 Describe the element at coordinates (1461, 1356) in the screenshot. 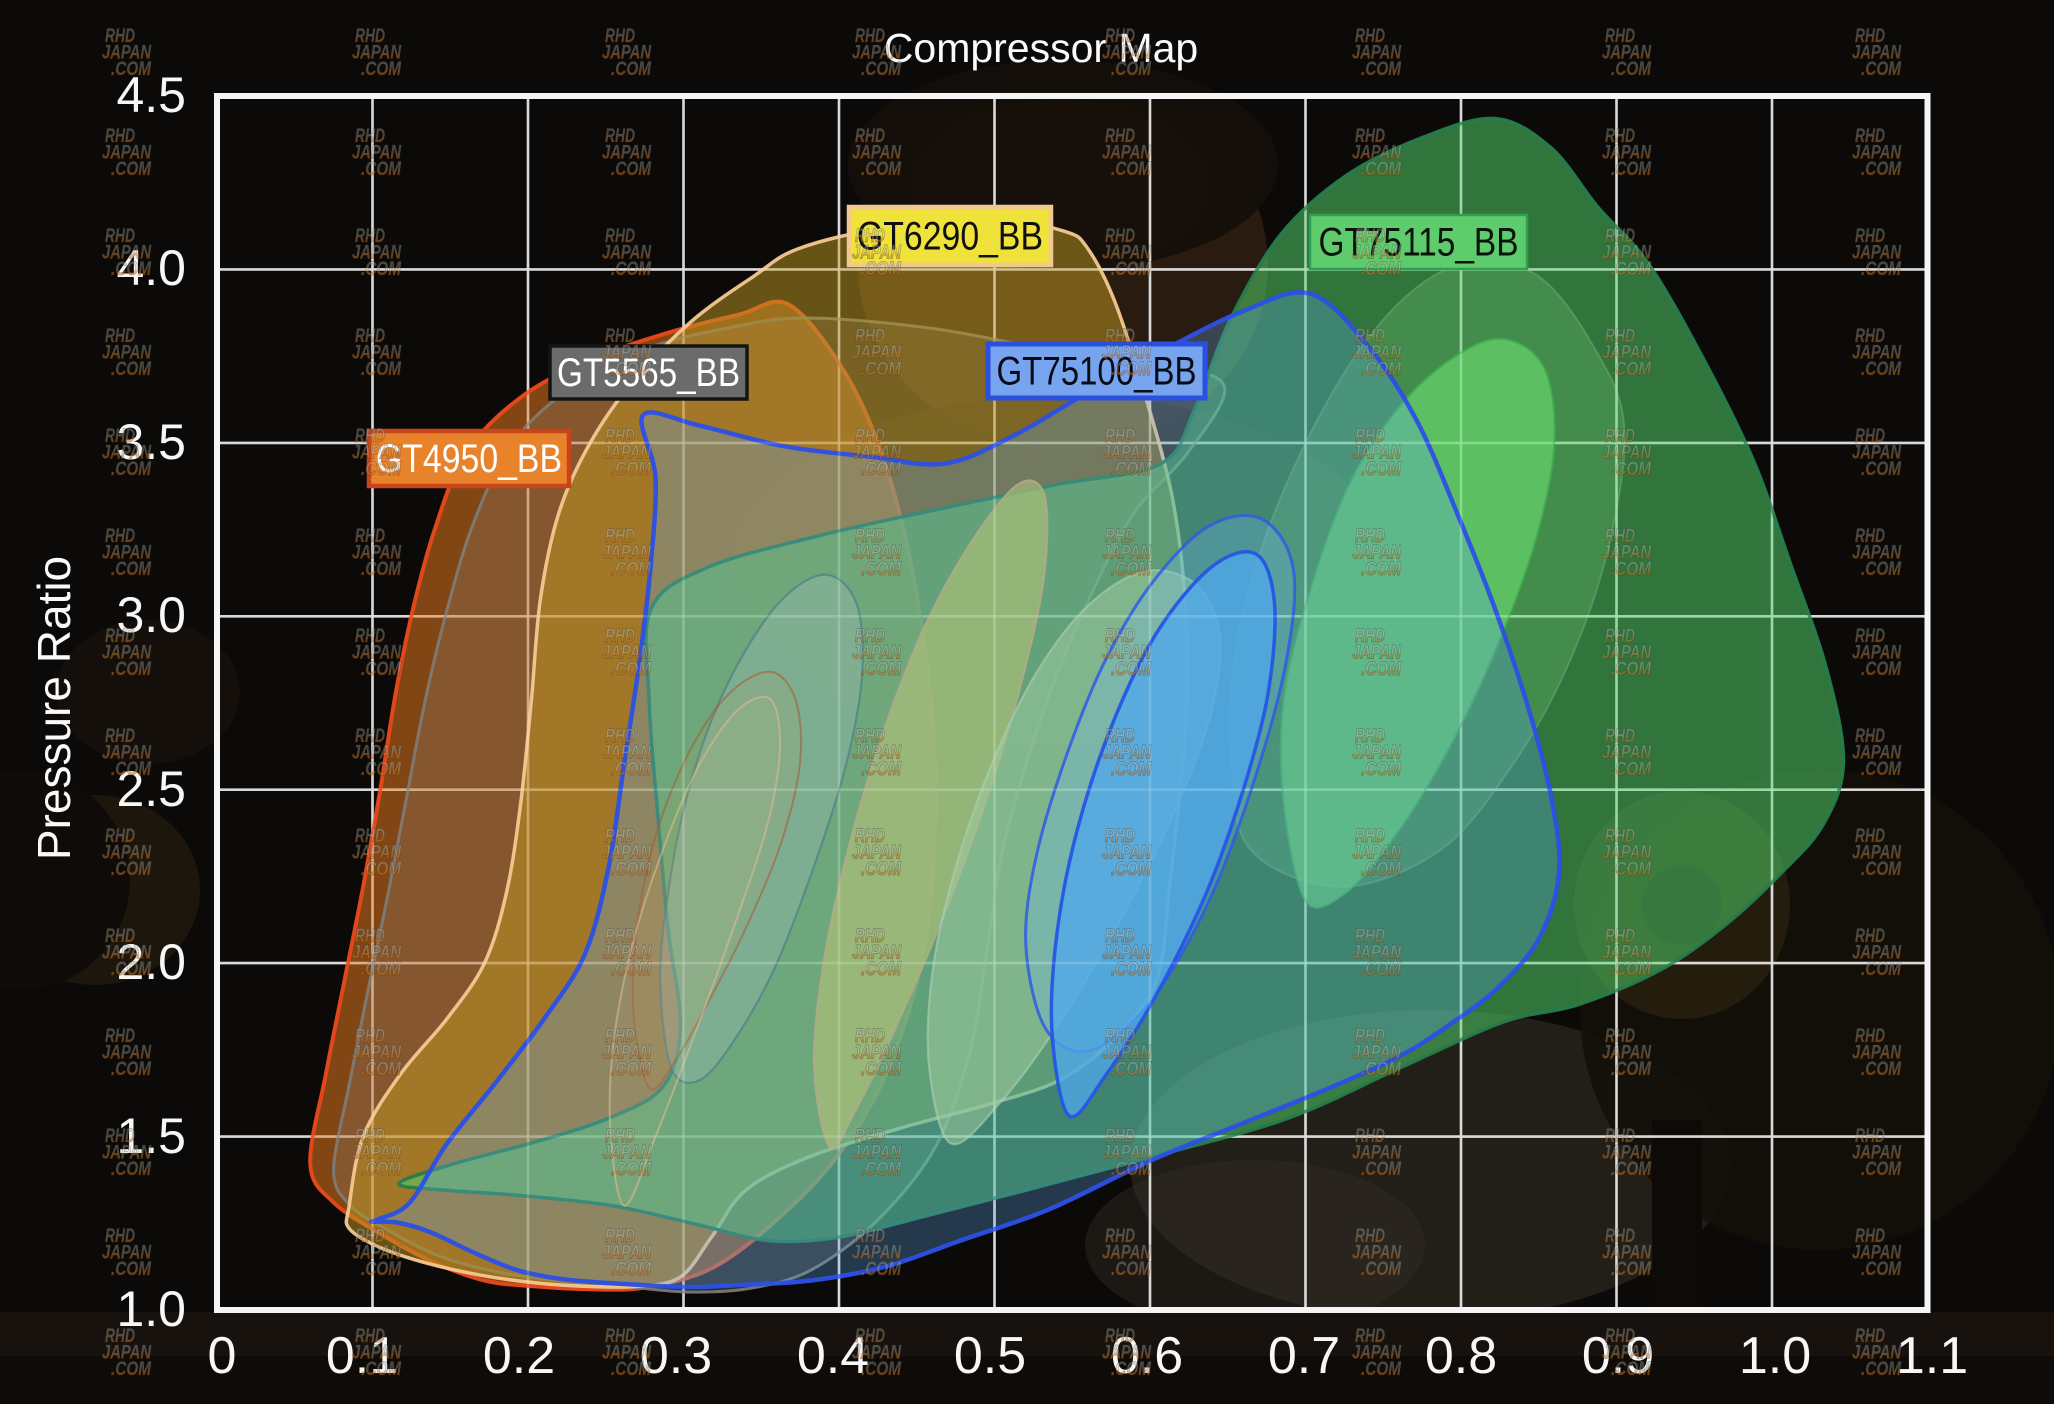

I see `svg-text: 0.8` at that location.